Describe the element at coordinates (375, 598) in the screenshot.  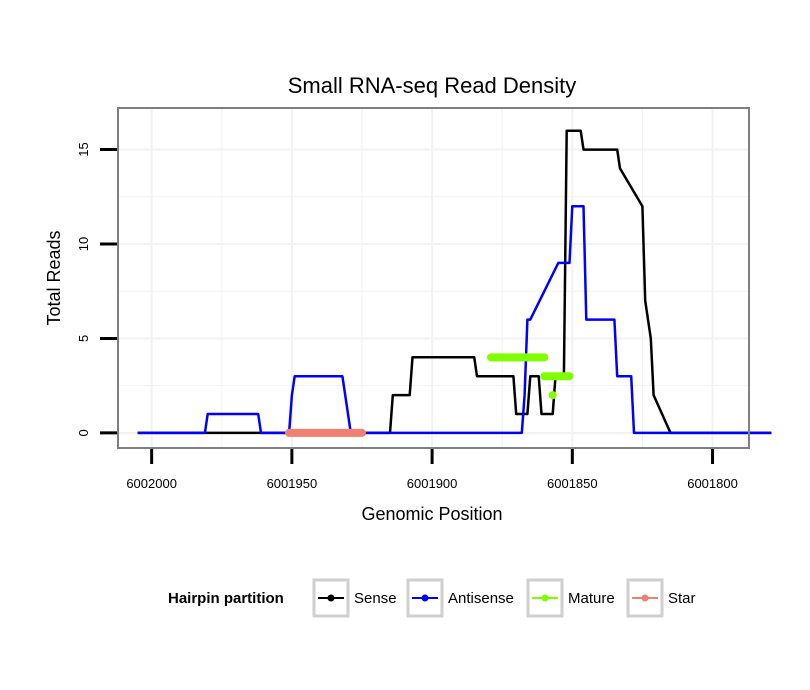
I see `legend-label-sense: Sense` at that location.